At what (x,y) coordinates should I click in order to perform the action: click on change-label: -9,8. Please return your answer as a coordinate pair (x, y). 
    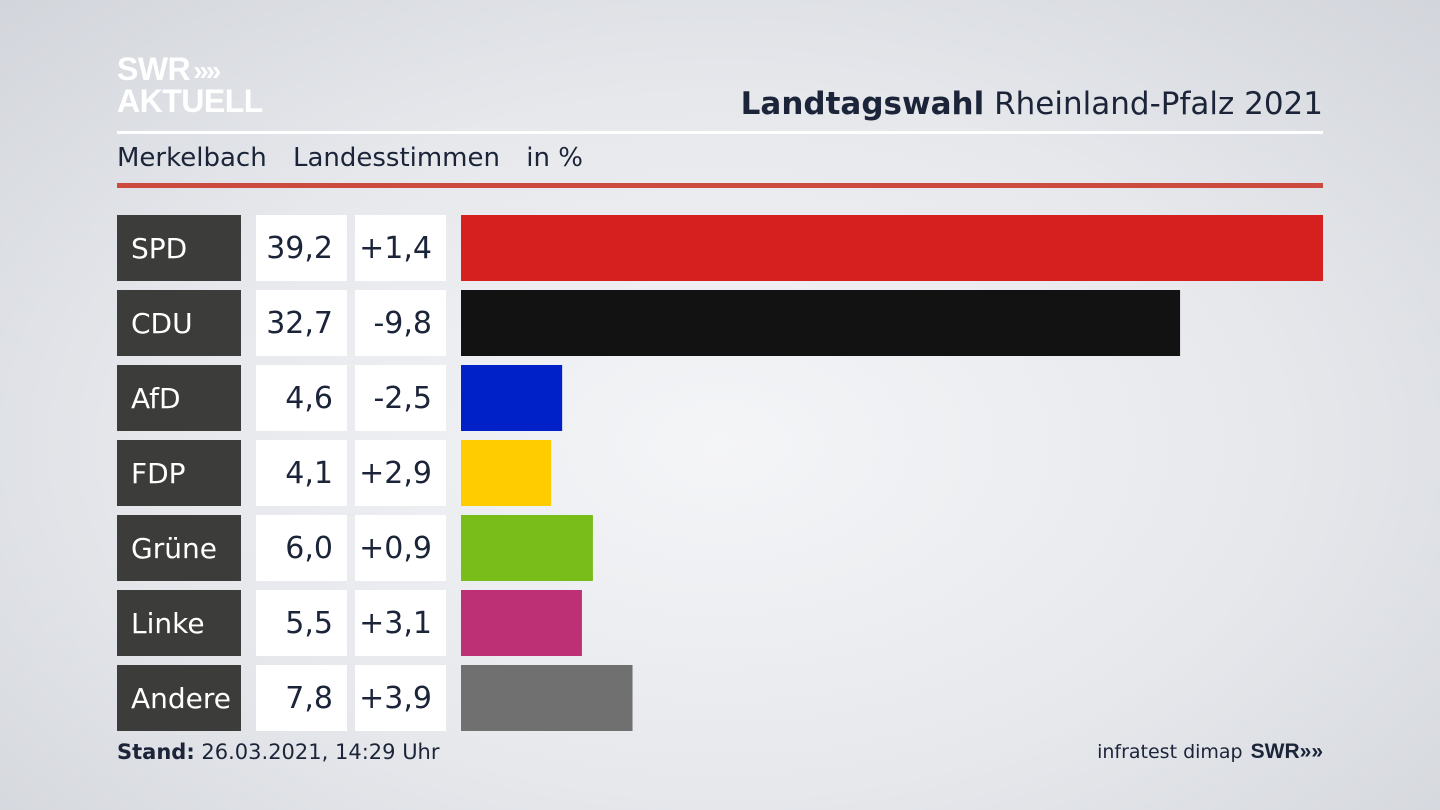
    Looking at the image, I should click on (402, 323).